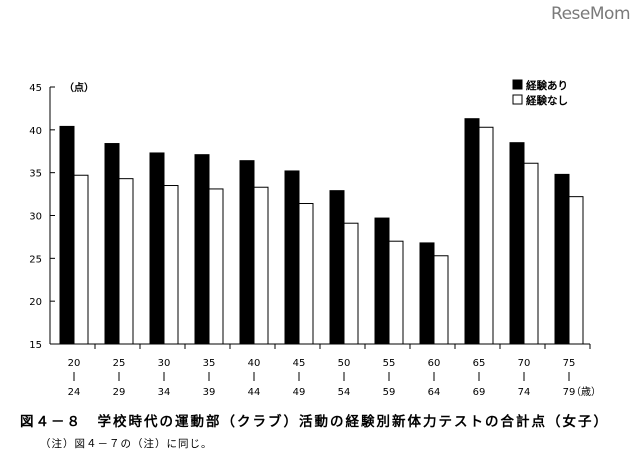 Image resolution: width=640 pixels, height=464 pixels. What do you see at coordinates (126, 444) in the screenshot?
I see `figure-note: （注）図４－７の（注）に同じ。` at bounding box center [126, 444].